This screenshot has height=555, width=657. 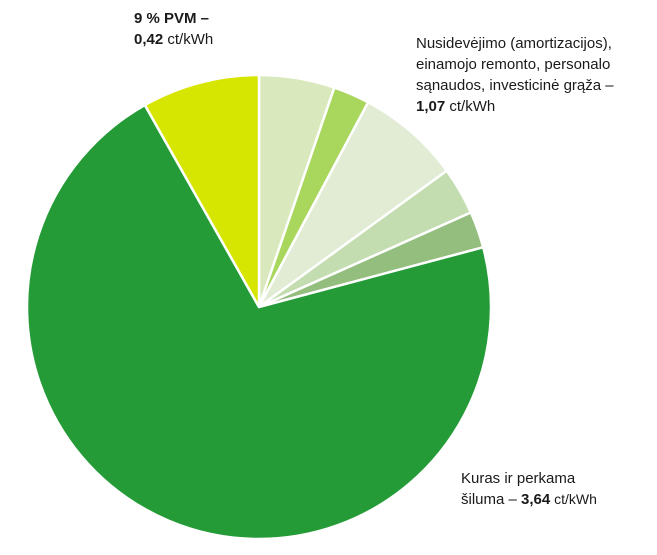 What do you see at coordinates (536, 499) in the screenshot?
I see `fuel-label-value: 3,64` at bounding box center [536, 499].